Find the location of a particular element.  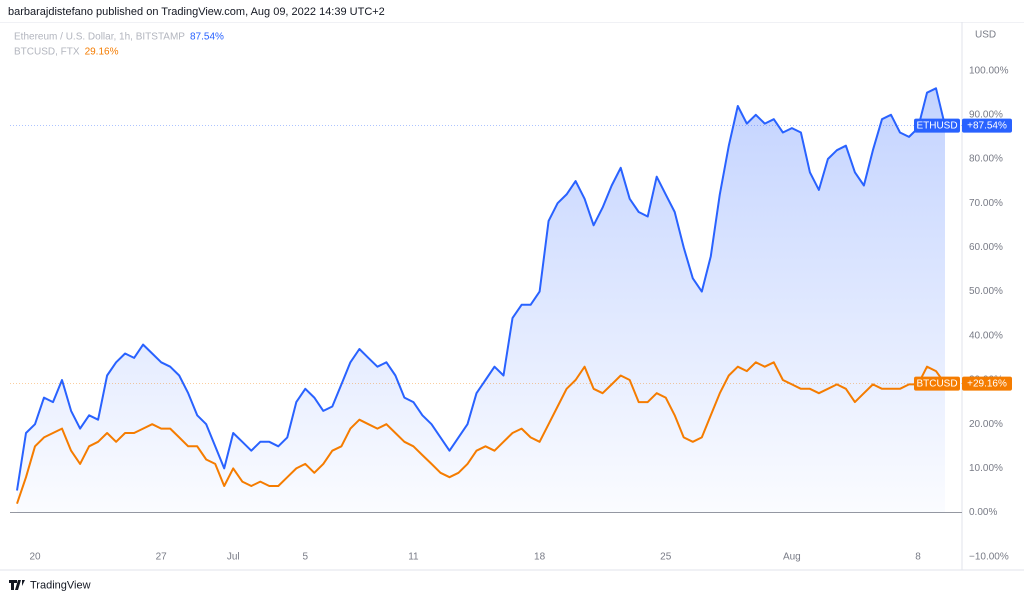

footer-text: TradingView is located at coordinates (60, 585).